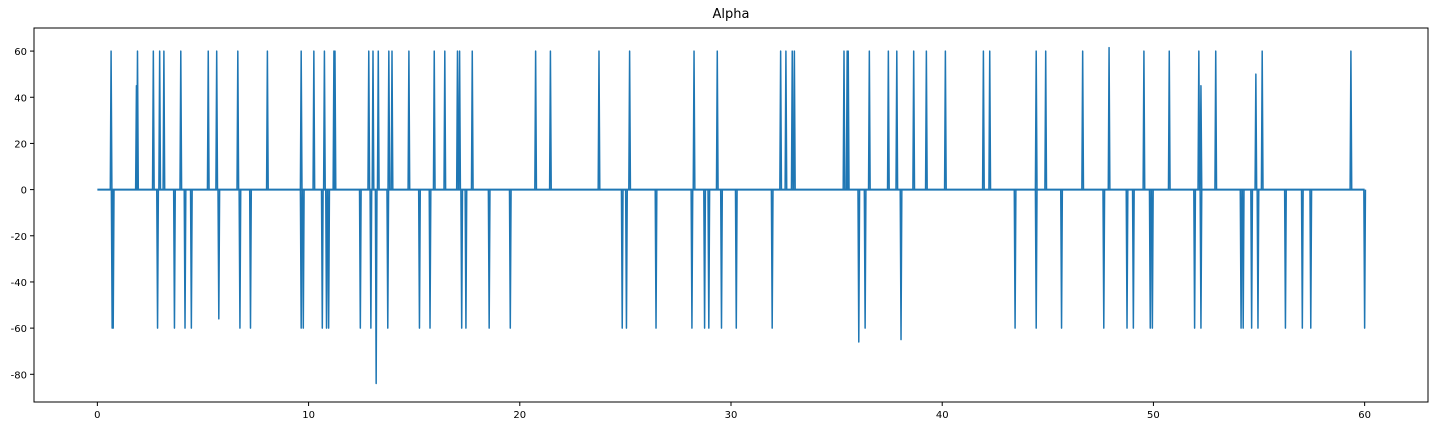 Image resolution: width=1436 pixels, height=428 pixels. I want to click on y-tick-label: 20, so click(20, 144).